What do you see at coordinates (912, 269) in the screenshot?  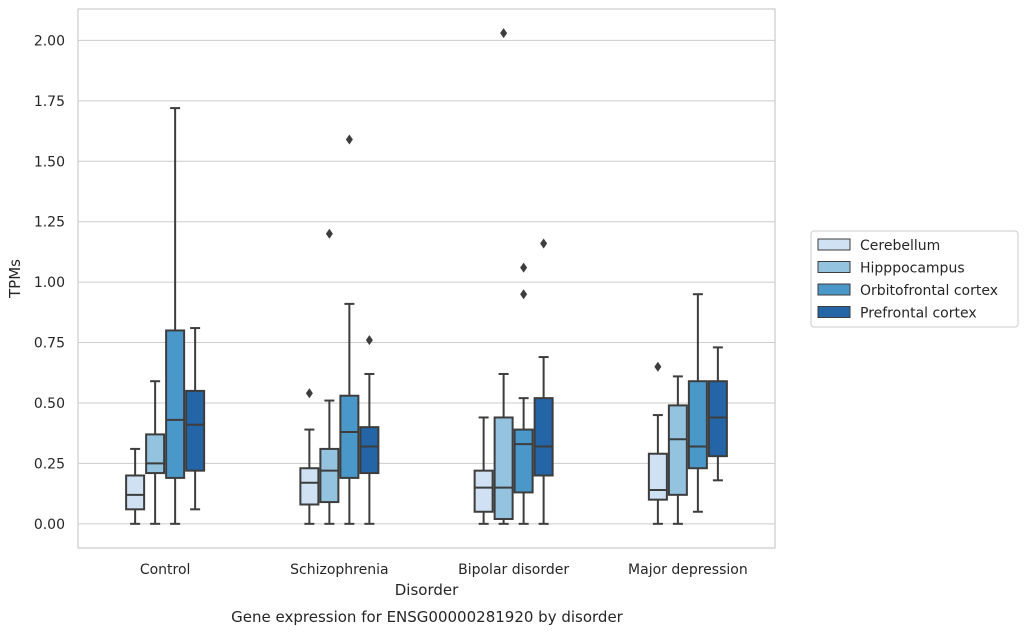 I see `legend-label: Hipppocampus` at bounding box center [912, 269].